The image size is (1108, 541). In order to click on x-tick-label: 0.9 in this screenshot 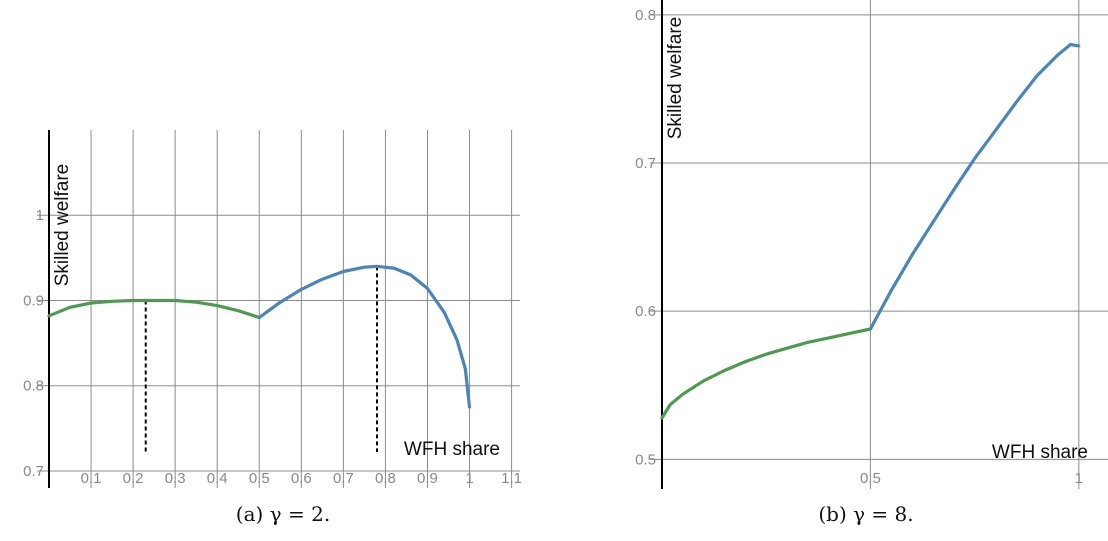, I will do `click(427, 478)`.